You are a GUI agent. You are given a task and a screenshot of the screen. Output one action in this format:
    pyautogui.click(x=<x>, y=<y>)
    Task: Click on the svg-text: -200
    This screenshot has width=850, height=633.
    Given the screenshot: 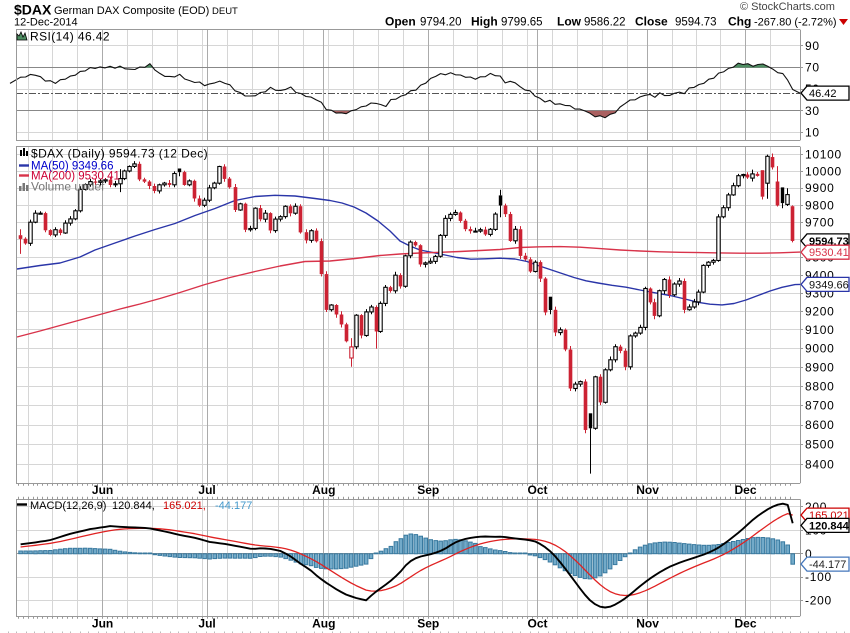 What is the action you would take?
    pyautogui.click(x=818, y=601)
    